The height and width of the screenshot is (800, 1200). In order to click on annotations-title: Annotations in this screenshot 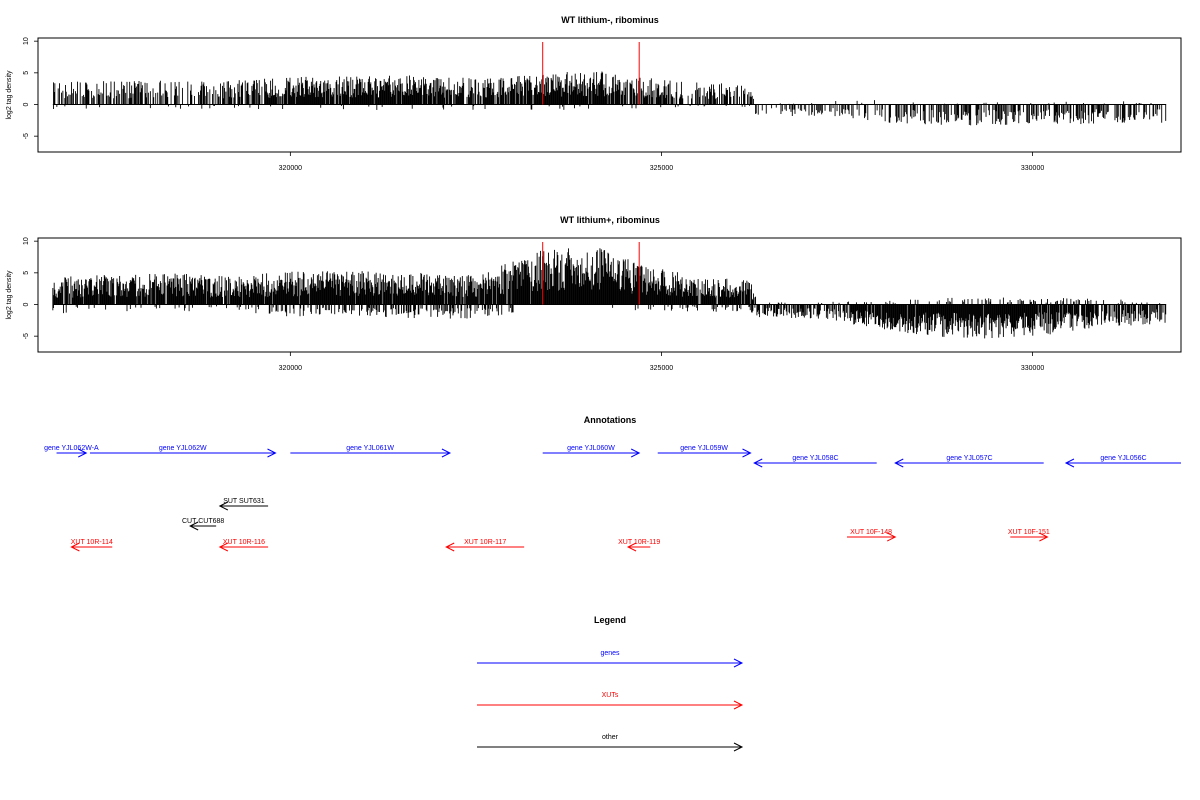, I will do `click(610, 420)`.